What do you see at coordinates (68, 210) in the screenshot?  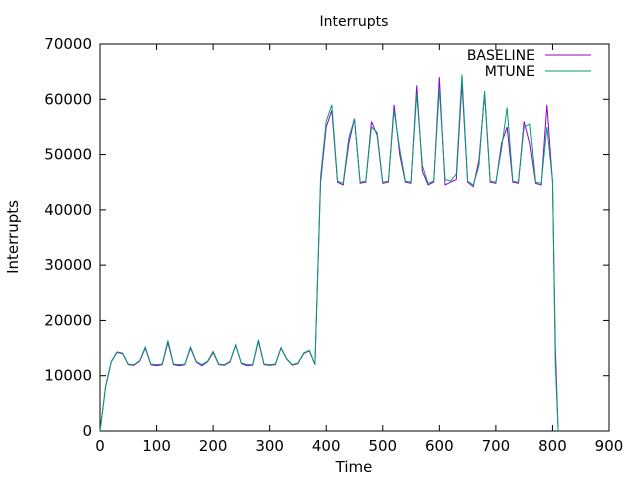 I see `y-tick-label: 40000` at bounding box center [68, 210].